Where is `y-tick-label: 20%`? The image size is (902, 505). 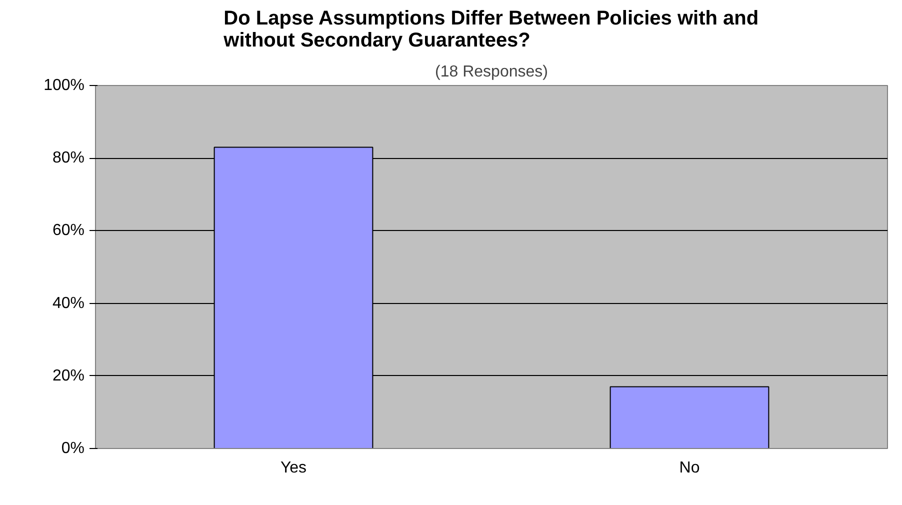
y-tick-label: 20% is located at coordinates (68, 375).